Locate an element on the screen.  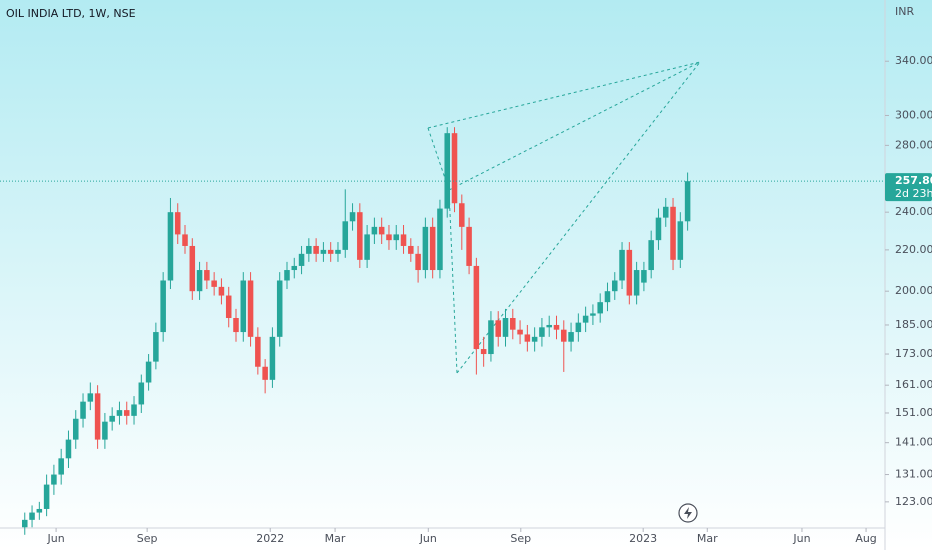
y-tick-label: 123.00 is located at coordinates (913, 501).